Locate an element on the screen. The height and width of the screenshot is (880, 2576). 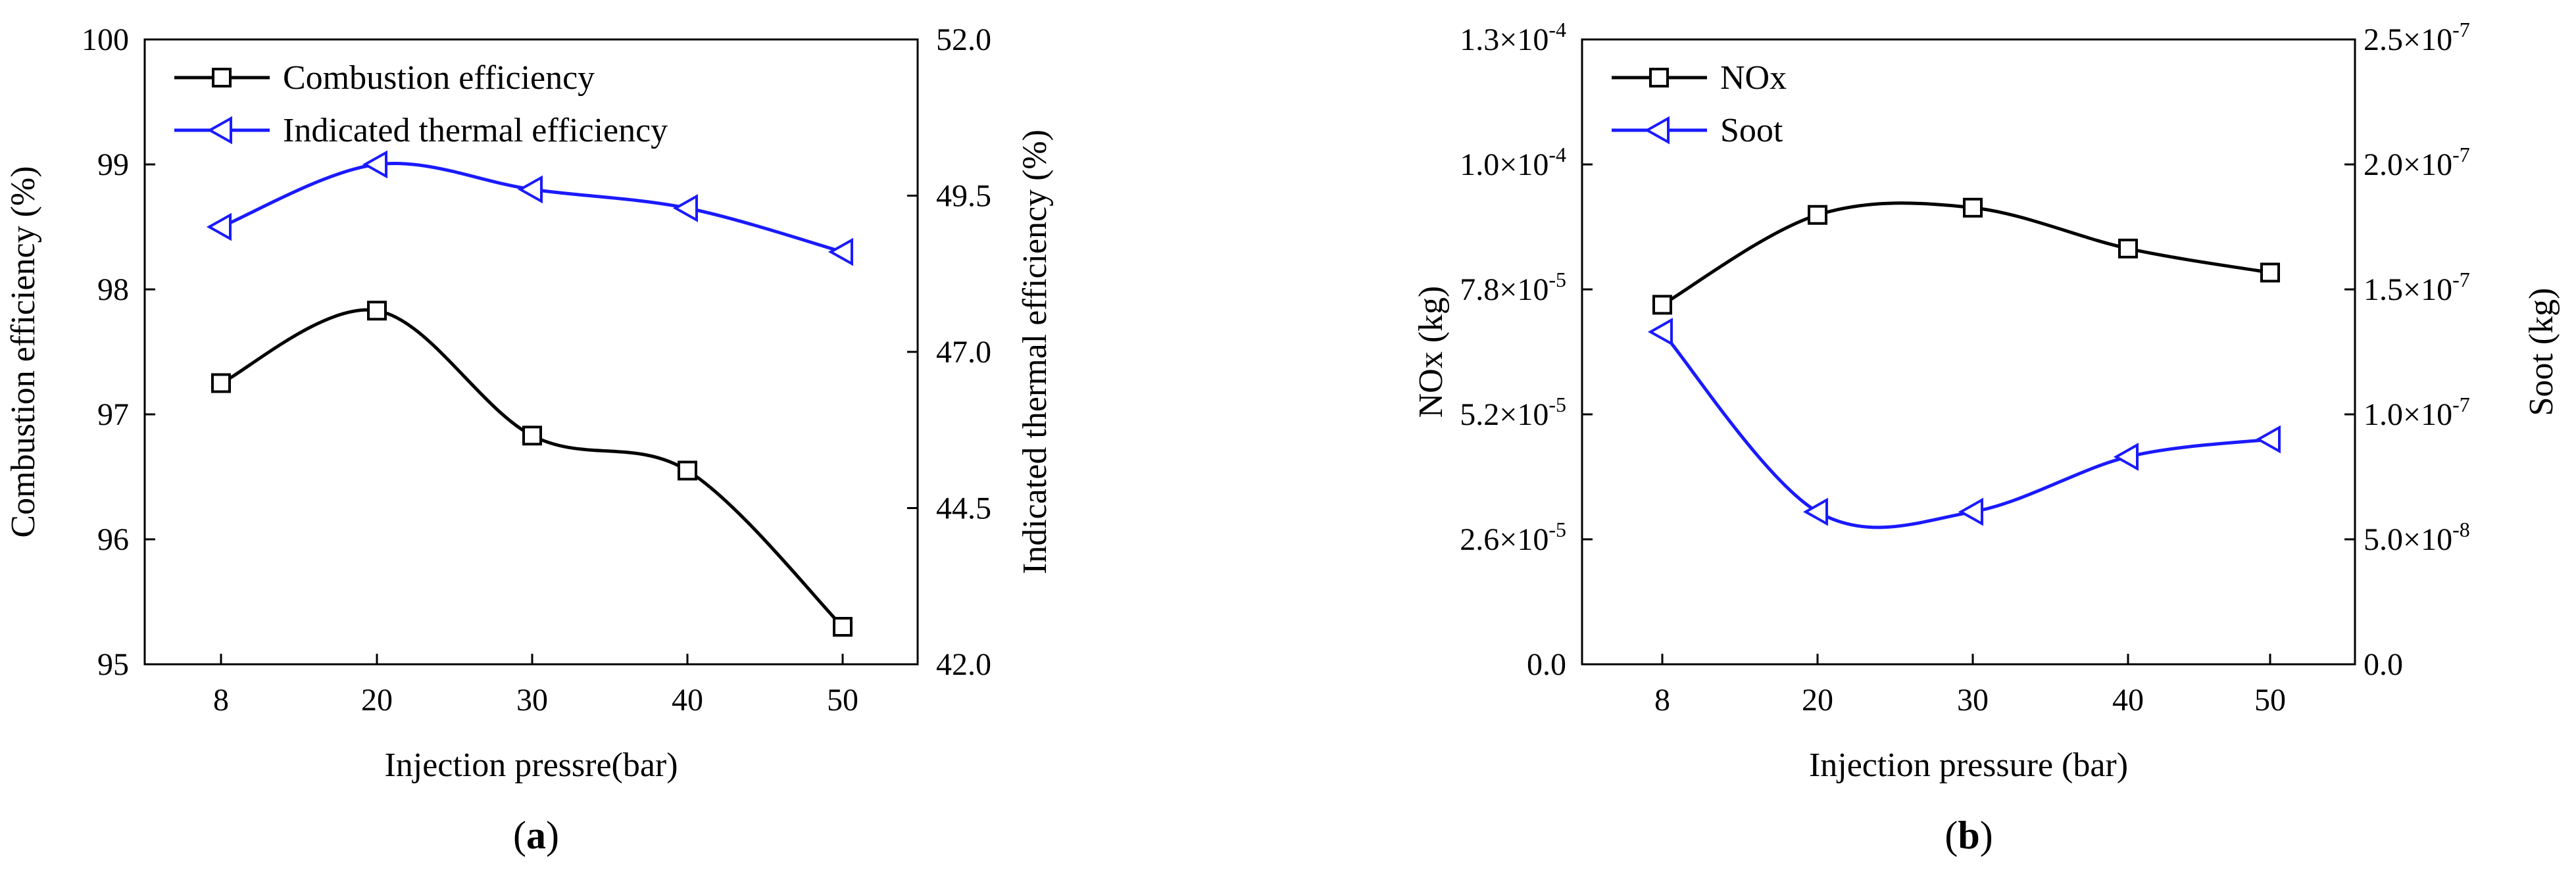
y-left-tick-label: 97 is located at coordinates (113, 415).